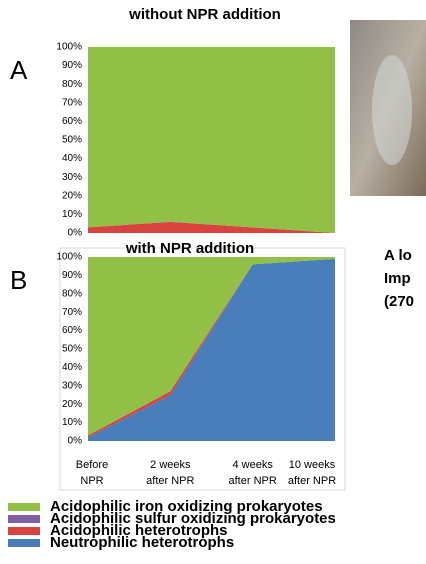 The image size is (426, 564). What do you see at coordinates (189, 248) in the screenshot?
I see `chart-title: with NPR addition` at bounding box center [189, 248].